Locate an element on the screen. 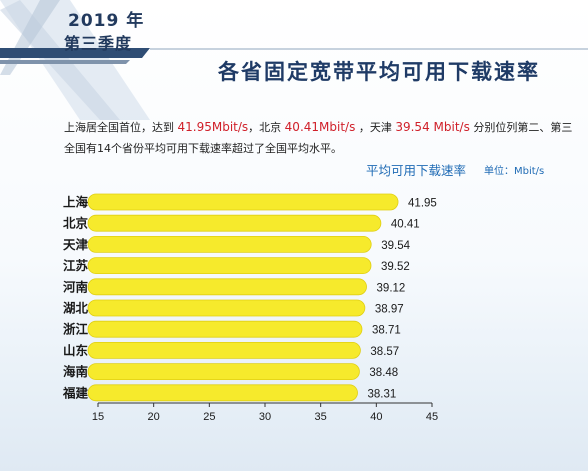  category-label-1: 北京 is located at coordinates (76, 223).